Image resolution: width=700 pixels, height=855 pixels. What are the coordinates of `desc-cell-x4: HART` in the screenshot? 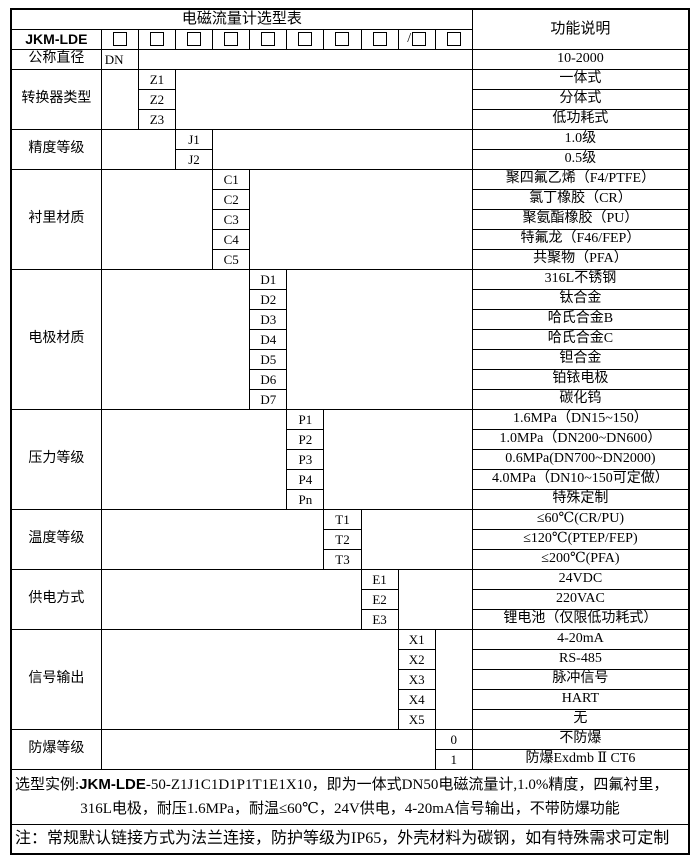 It's located at (580, 699).